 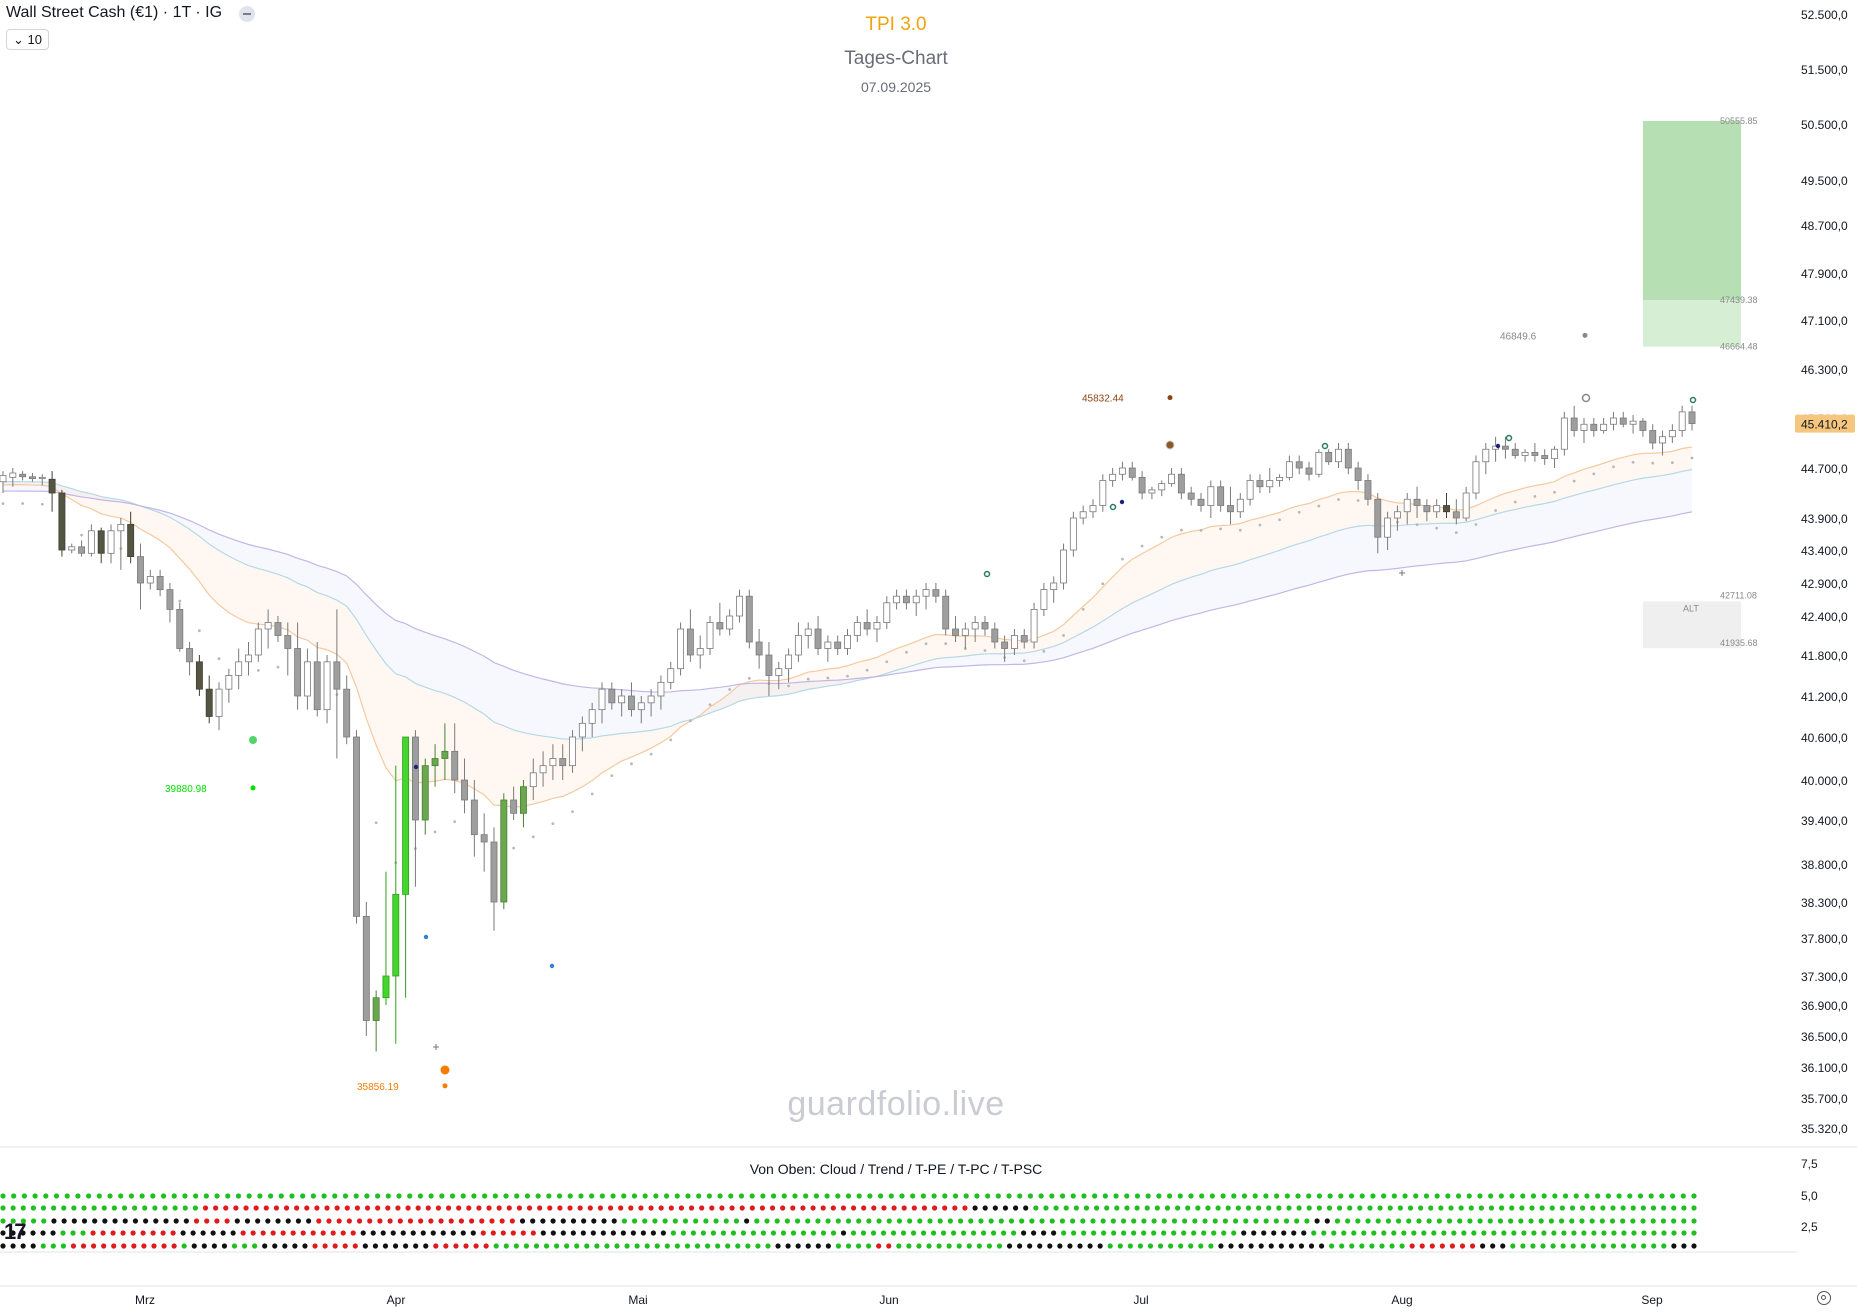 What do you see at coordinates (1825, 423) in the screenshot?
I see `last-price-badge` at bounding box center [1825, 423].